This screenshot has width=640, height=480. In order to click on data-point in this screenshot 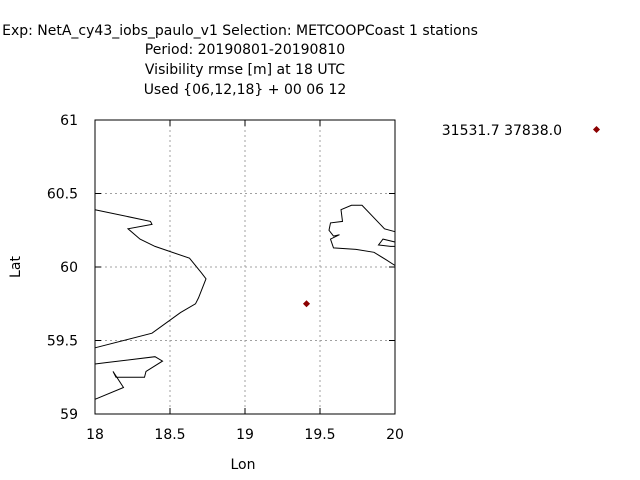, I will do `click(306, 304)`.